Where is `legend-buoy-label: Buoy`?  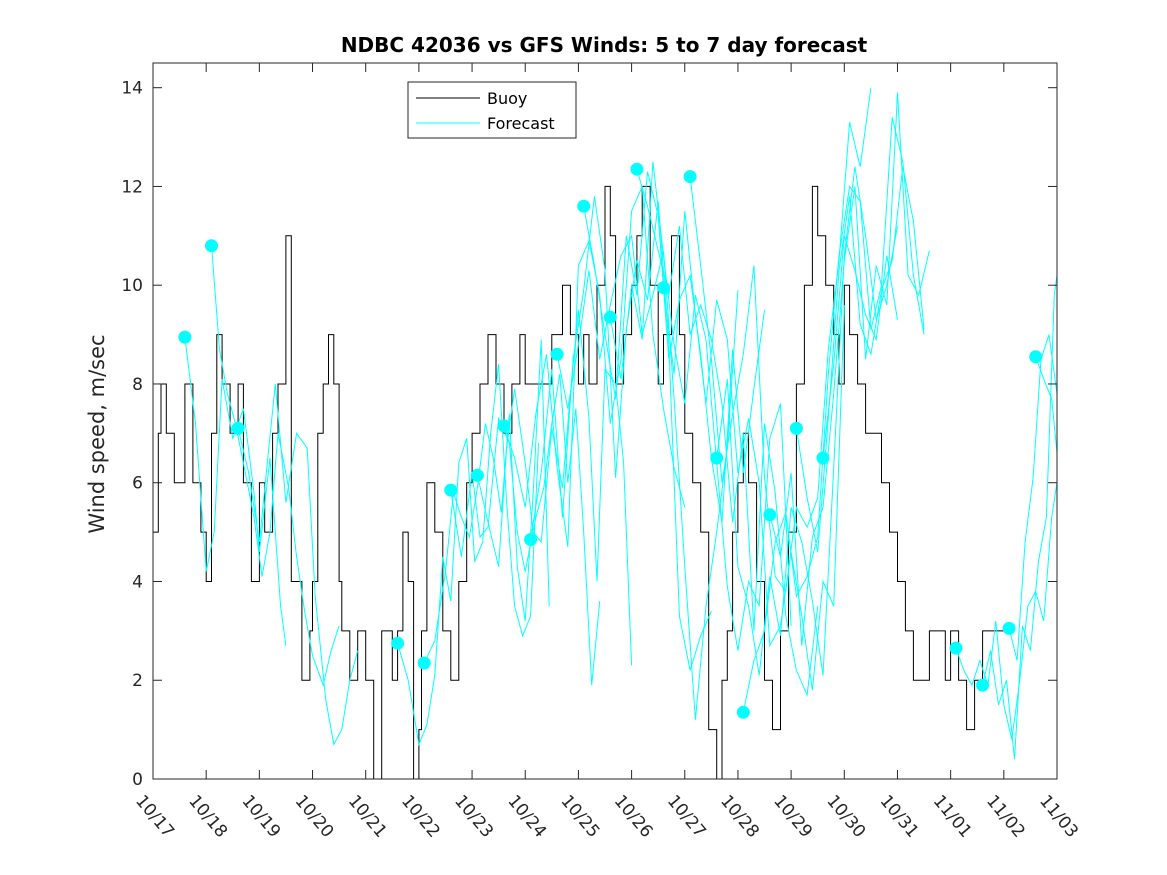
legend-buoy-label: Buoy is located at coordinates (507, 98).